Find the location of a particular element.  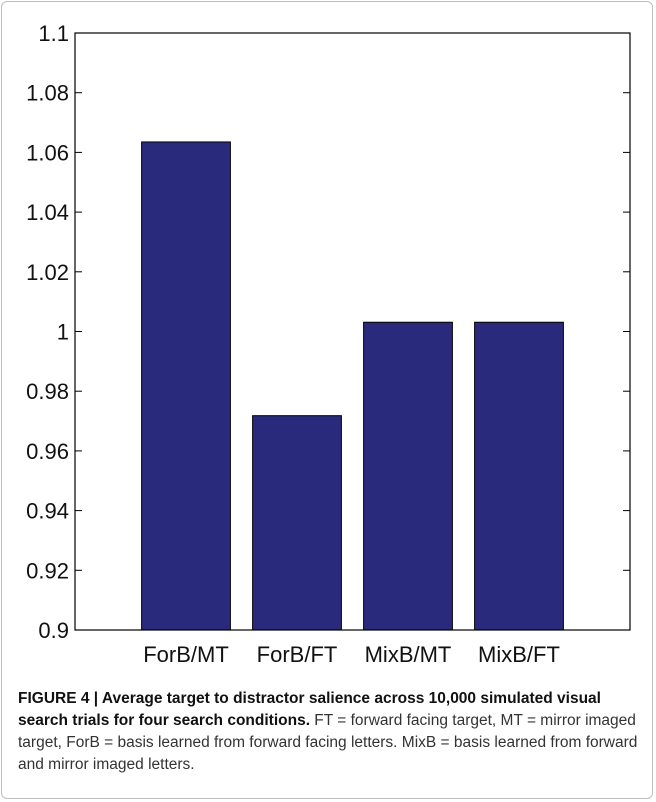

y-tick-label: 1 is located at coordinates (63, 332).